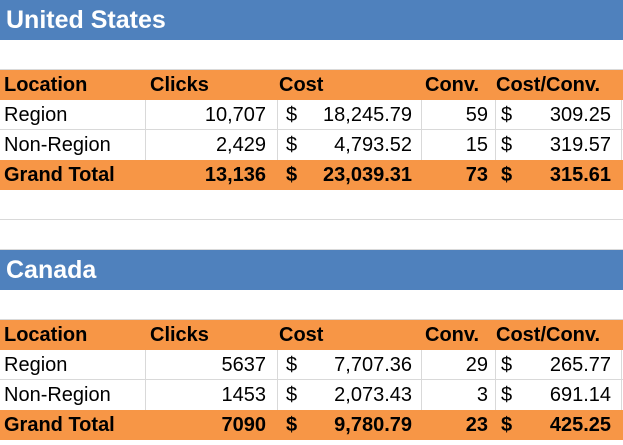 The width and height of the screenshot is (623, 445). Describe the element at coordinates (476, 175) in the screenshot. I see `total-conv: 73` at that location.